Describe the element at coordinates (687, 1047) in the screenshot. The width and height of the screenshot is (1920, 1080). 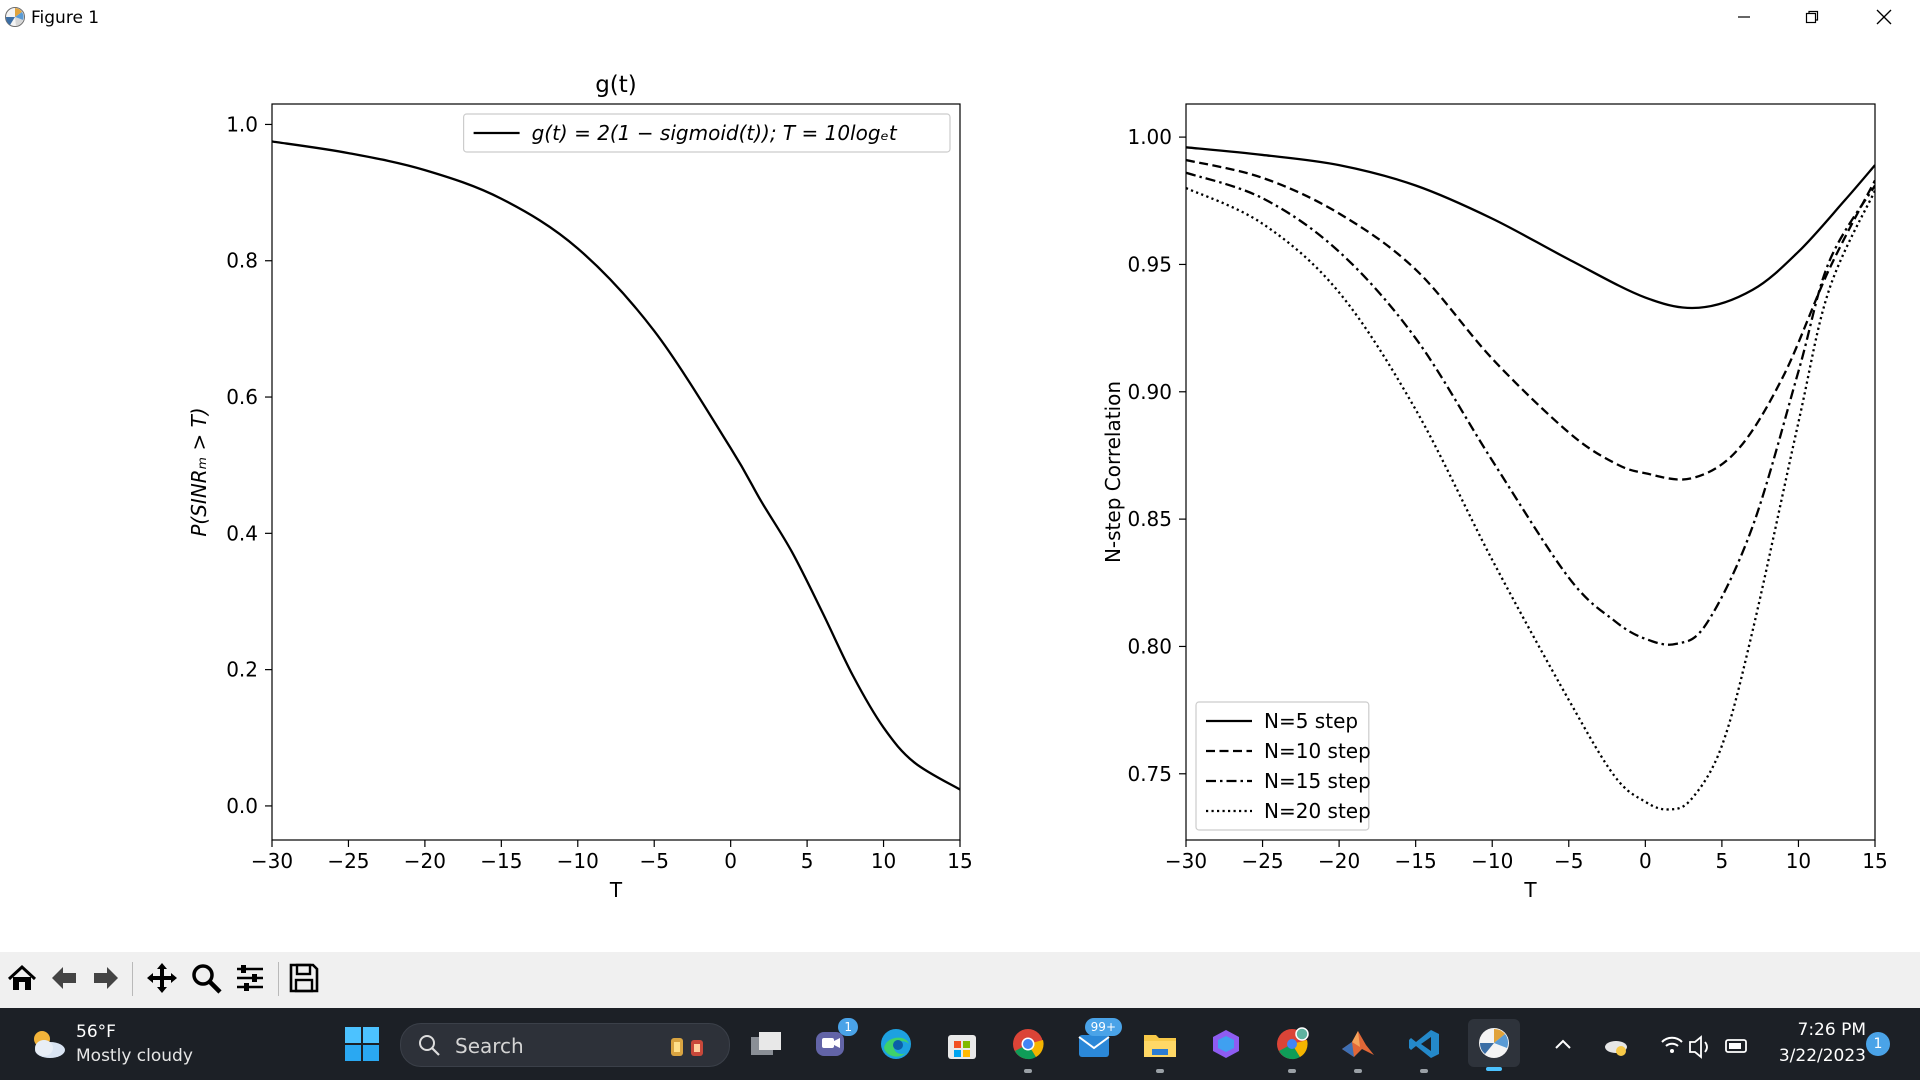
I see `lantern-decoration-icon` at that location.